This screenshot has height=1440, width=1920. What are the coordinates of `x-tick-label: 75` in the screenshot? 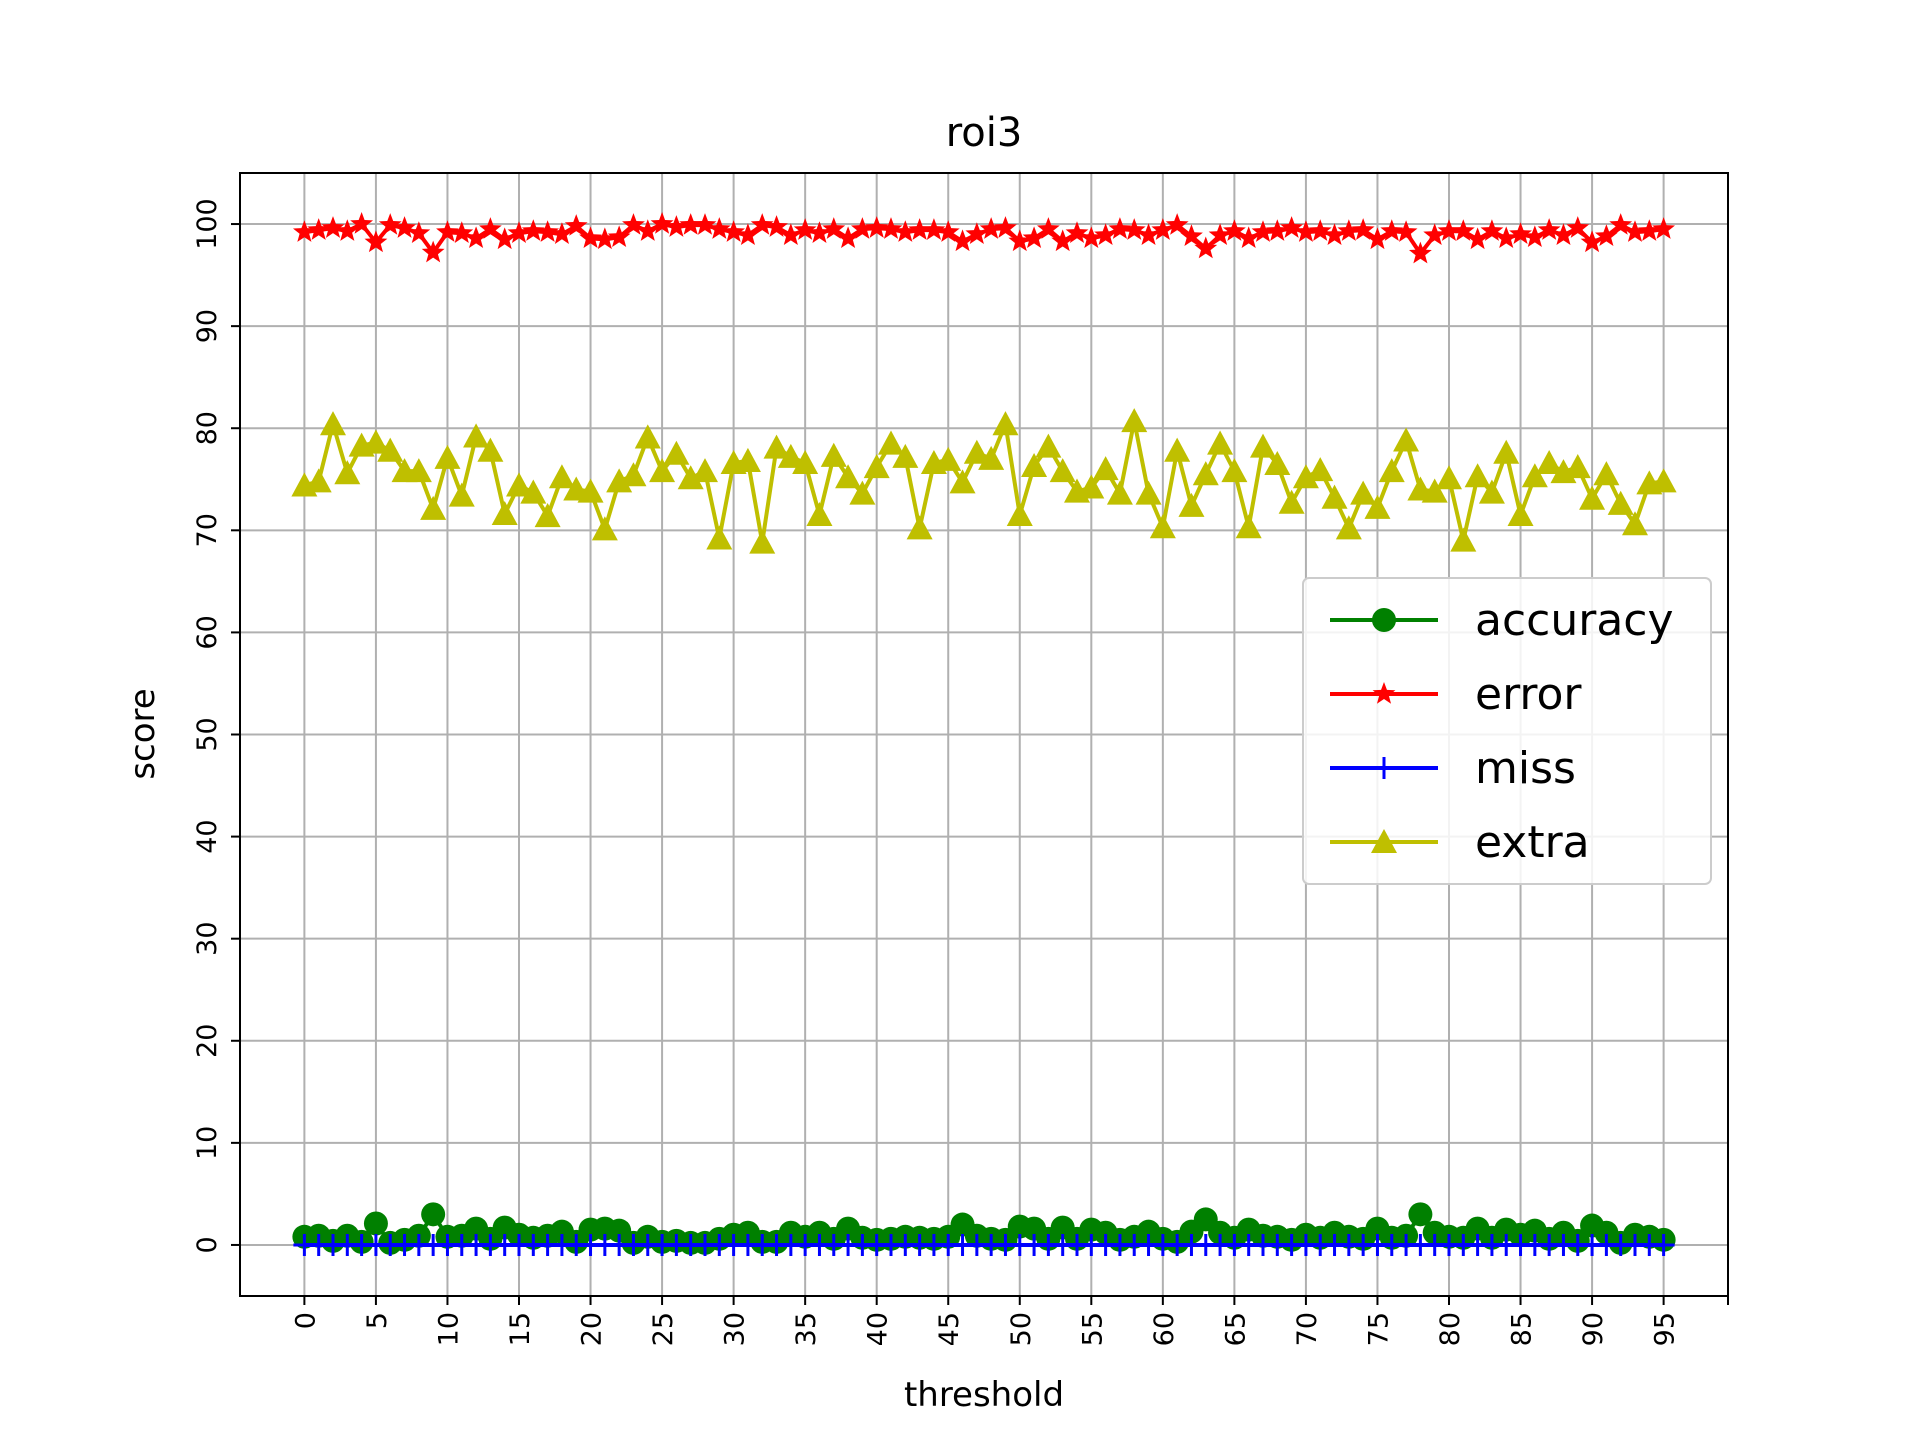 It's located at (1378, 1329).